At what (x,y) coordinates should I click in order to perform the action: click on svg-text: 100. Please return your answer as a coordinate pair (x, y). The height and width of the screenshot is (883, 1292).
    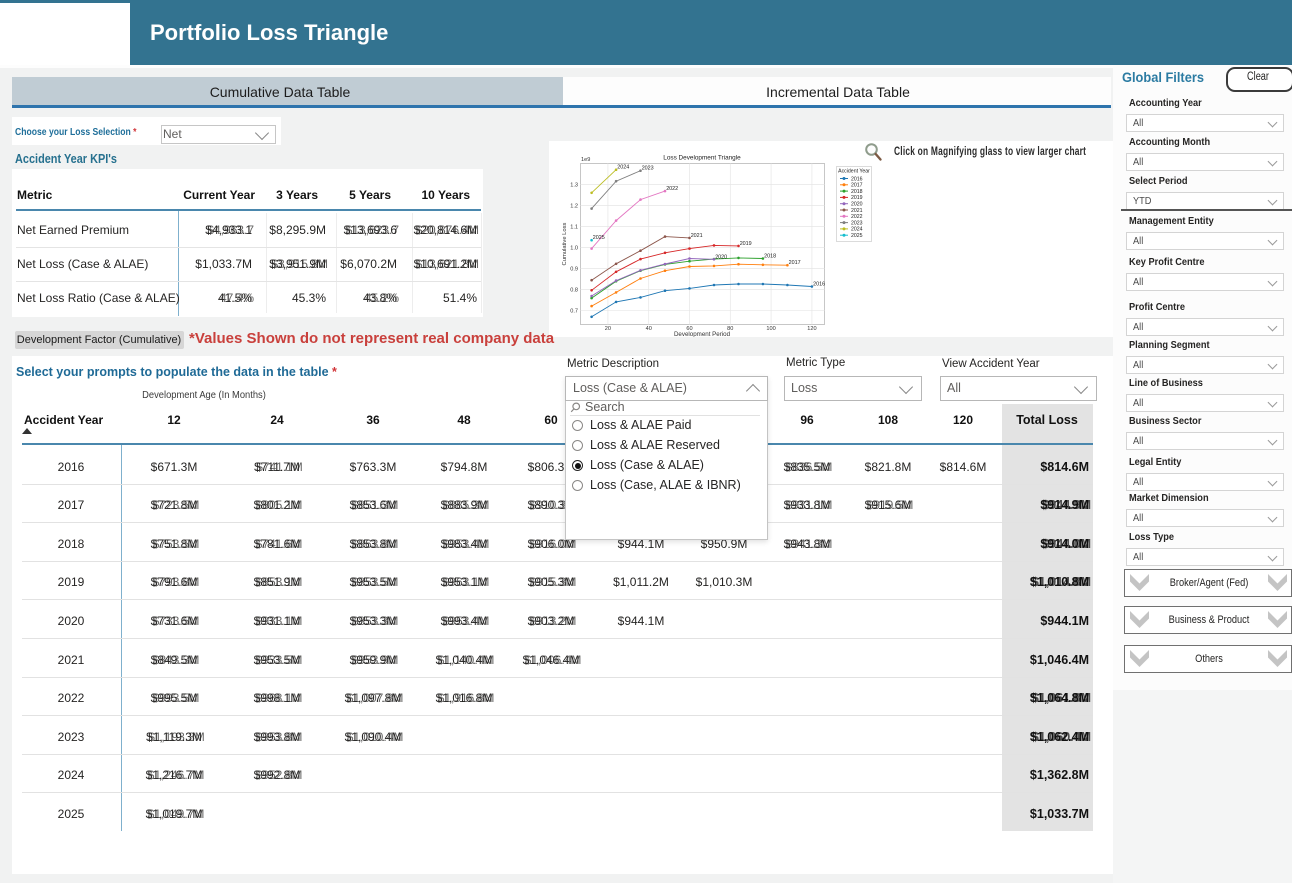
    Looking at the image, I should click on (770, 329).